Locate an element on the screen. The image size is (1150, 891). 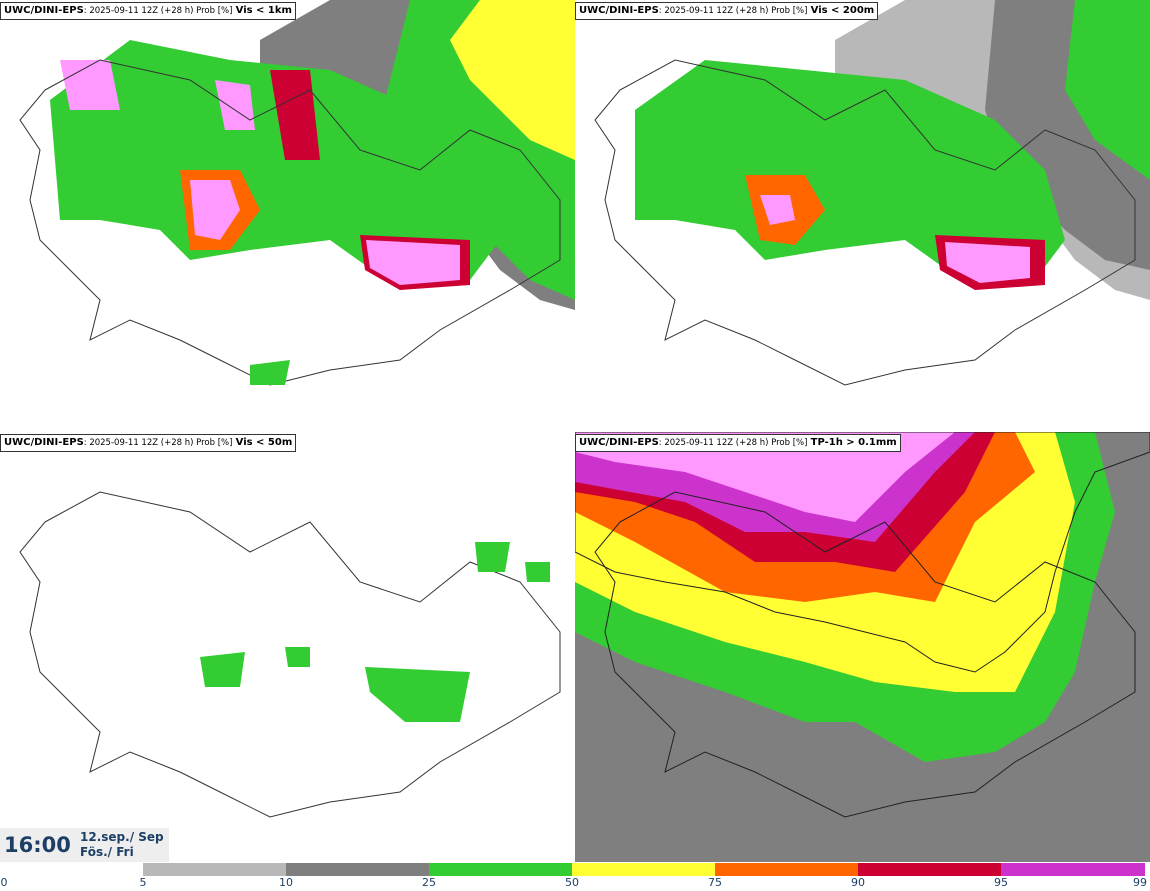
variable-label: Vis < 50m is located at coordinates (264, 442).